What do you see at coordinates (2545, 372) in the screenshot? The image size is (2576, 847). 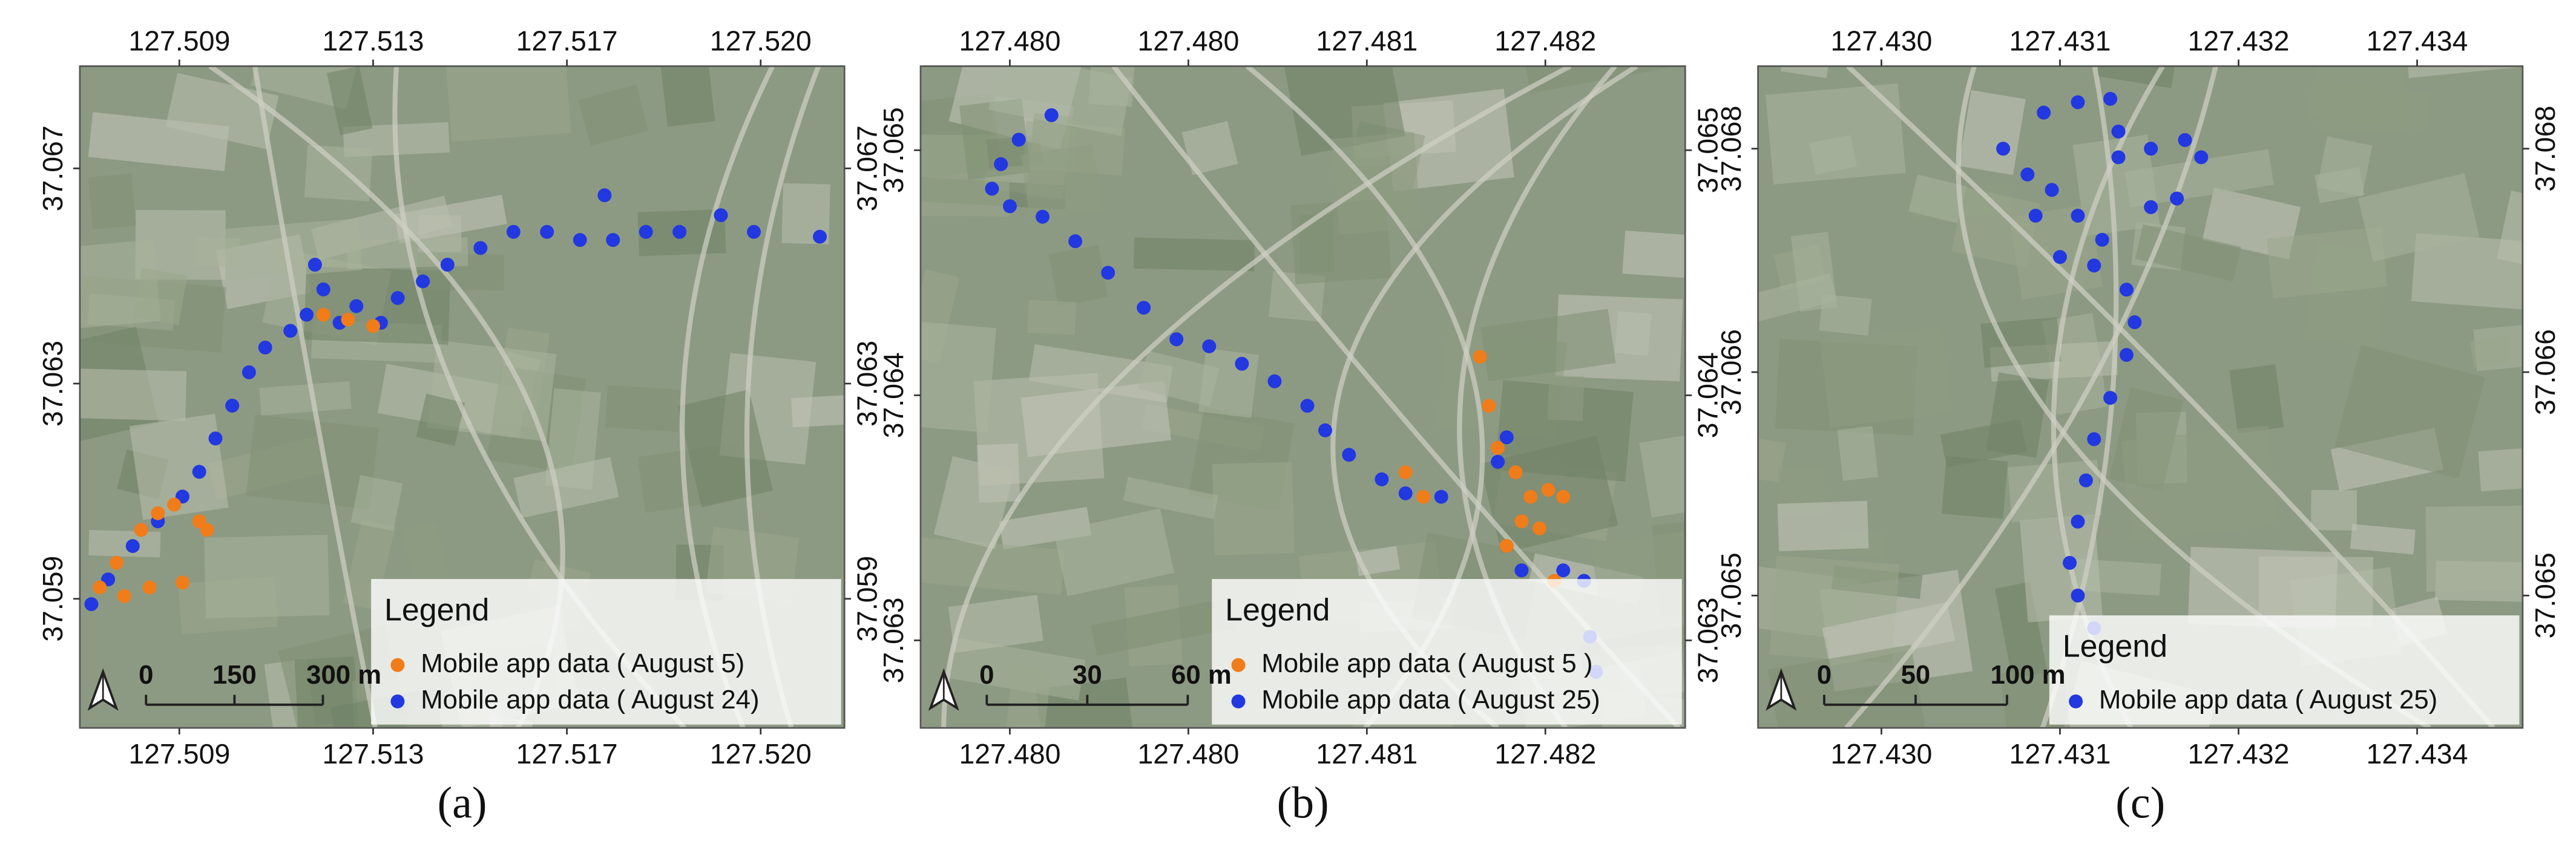 I see `y-tick-label-right: 37.066` at bounding box center [2545, 372].